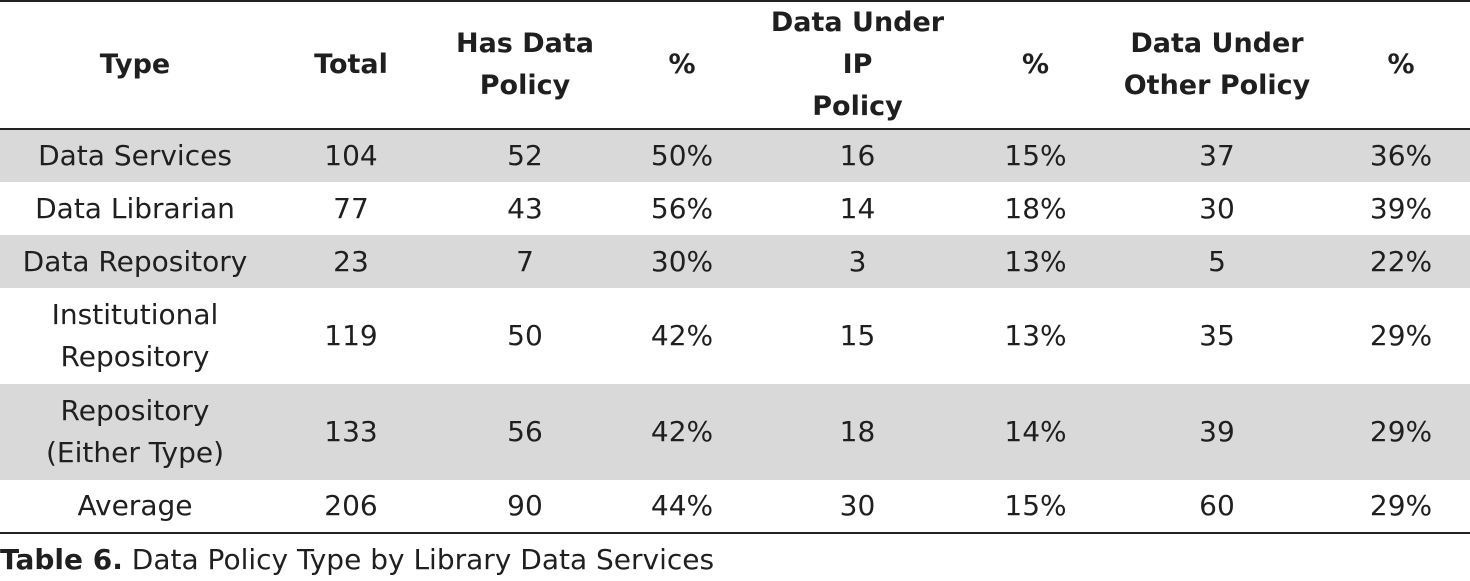  What do you see at coordinates (525, 43) in the screenshot?
I see `header-has-data-policy-line1: Has Data` at bounding box center [525, 43].